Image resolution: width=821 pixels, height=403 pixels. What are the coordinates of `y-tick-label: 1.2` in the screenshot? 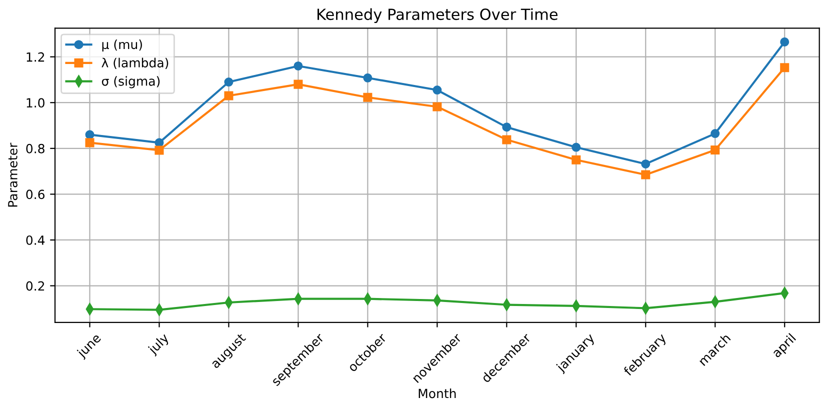 It's located at (35, 57).